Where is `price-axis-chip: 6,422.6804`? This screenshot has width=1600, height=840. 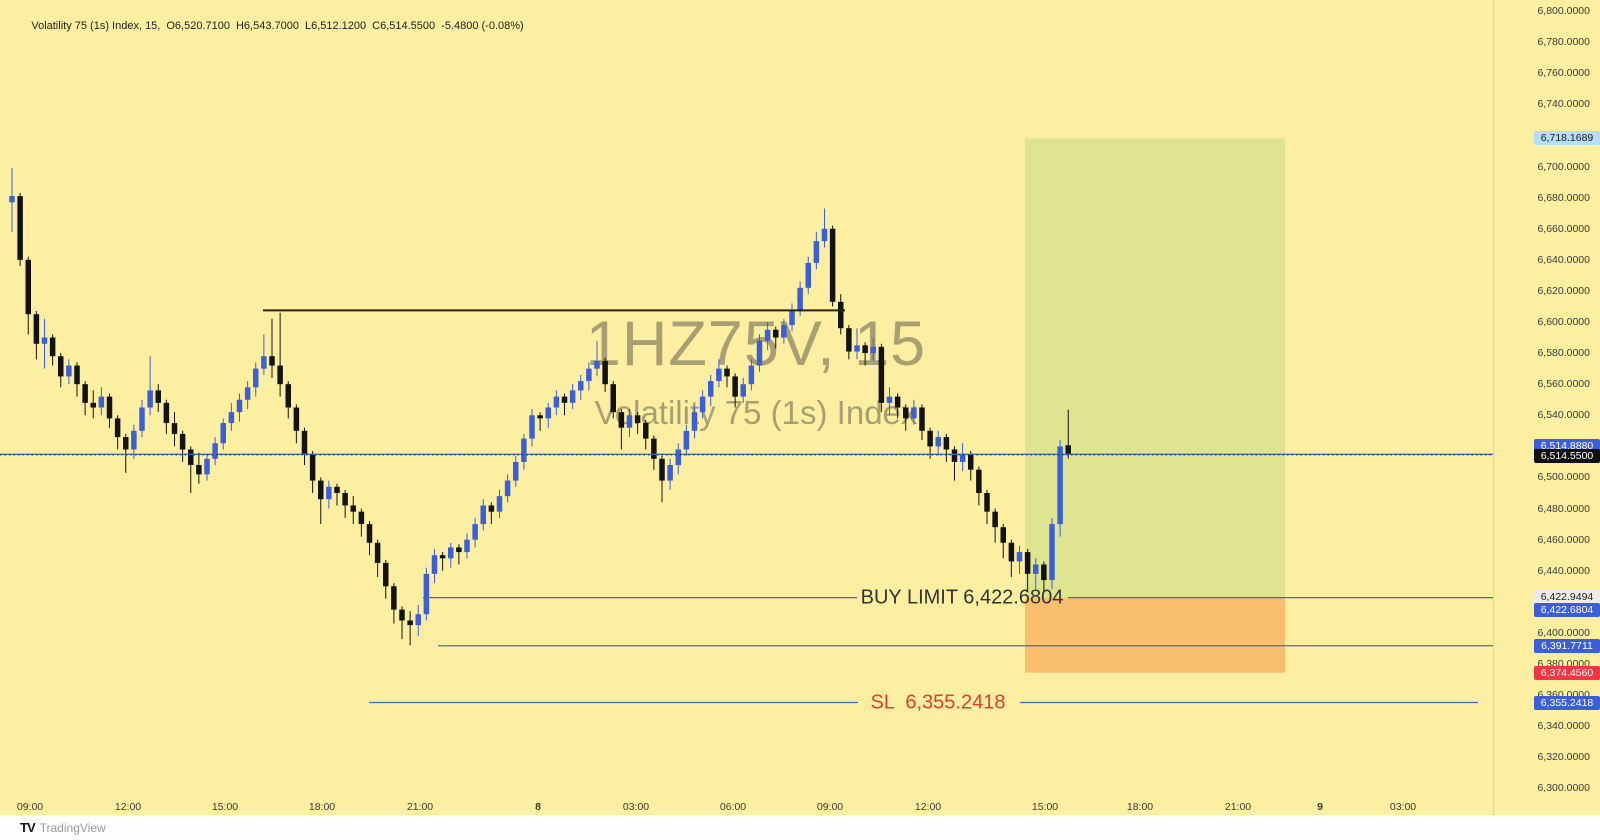
price-axis-chip: 6,422.6804 is located at coordinates (1567, 610).